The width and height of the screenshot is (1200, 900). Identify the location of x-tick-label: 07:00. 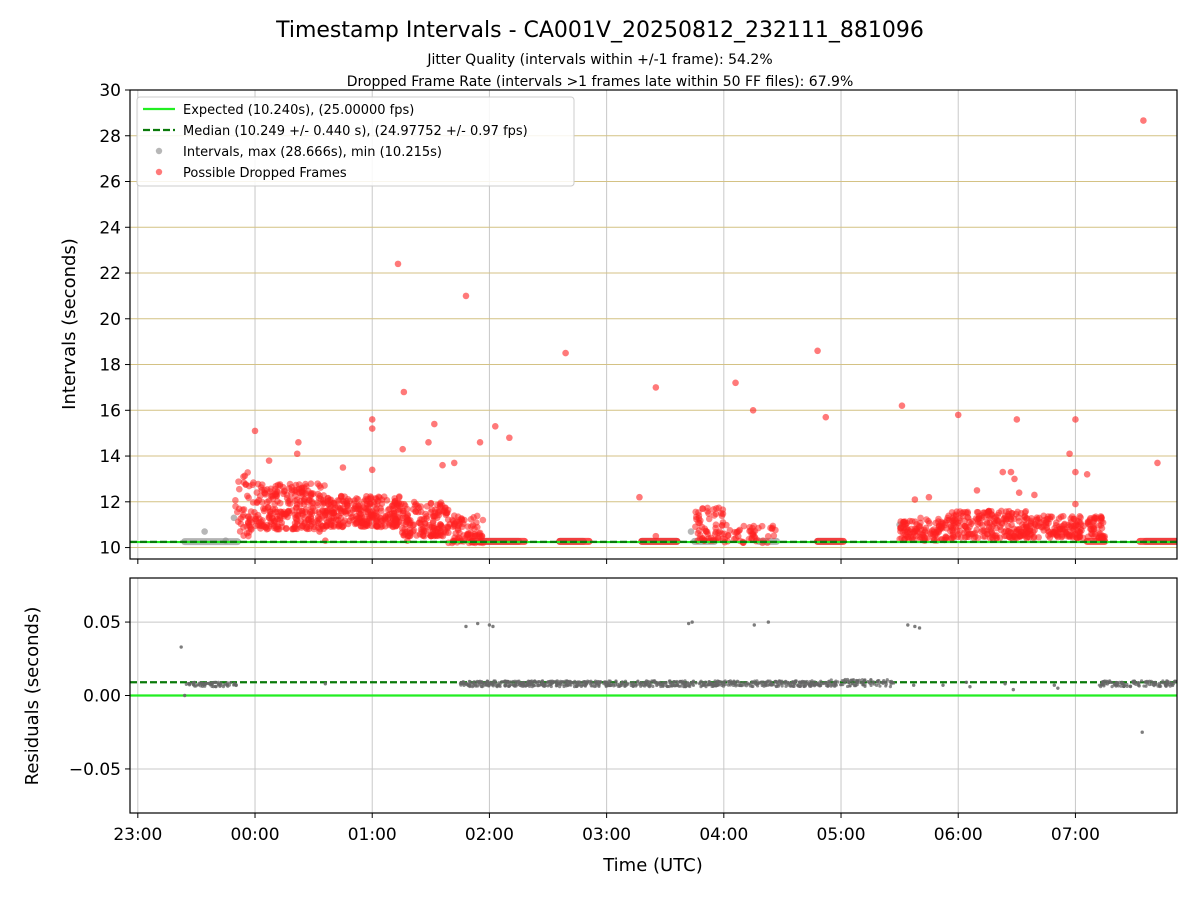
(1075, 835).